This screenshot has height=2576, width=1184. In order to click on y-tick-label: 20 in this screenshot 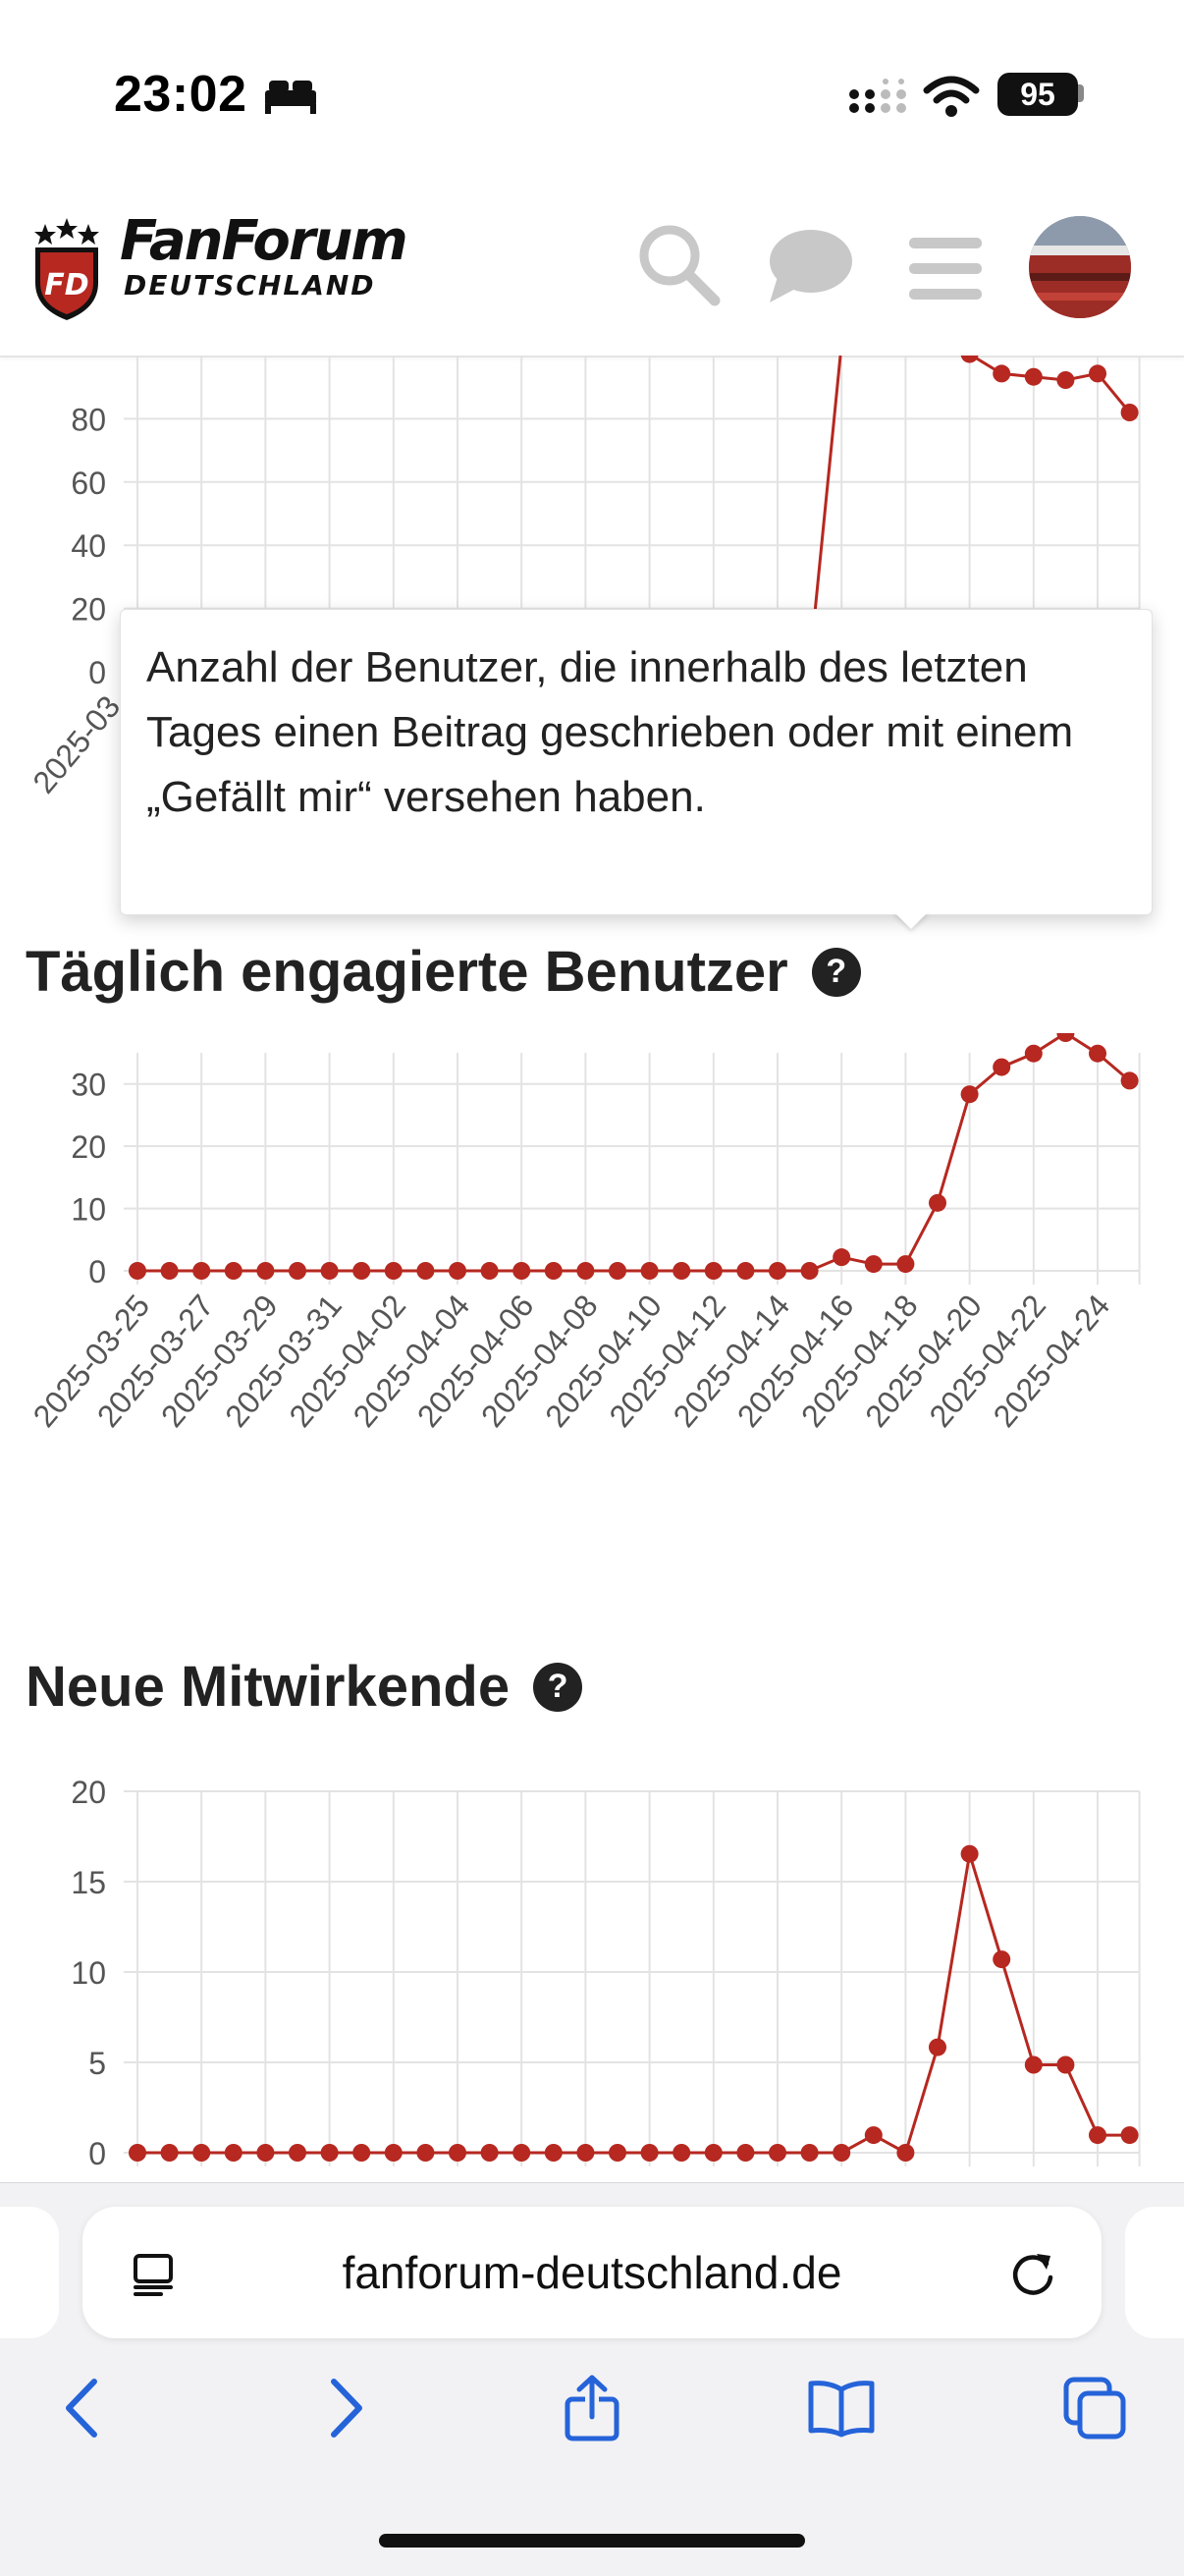, I will do `click(88, 1147)`.